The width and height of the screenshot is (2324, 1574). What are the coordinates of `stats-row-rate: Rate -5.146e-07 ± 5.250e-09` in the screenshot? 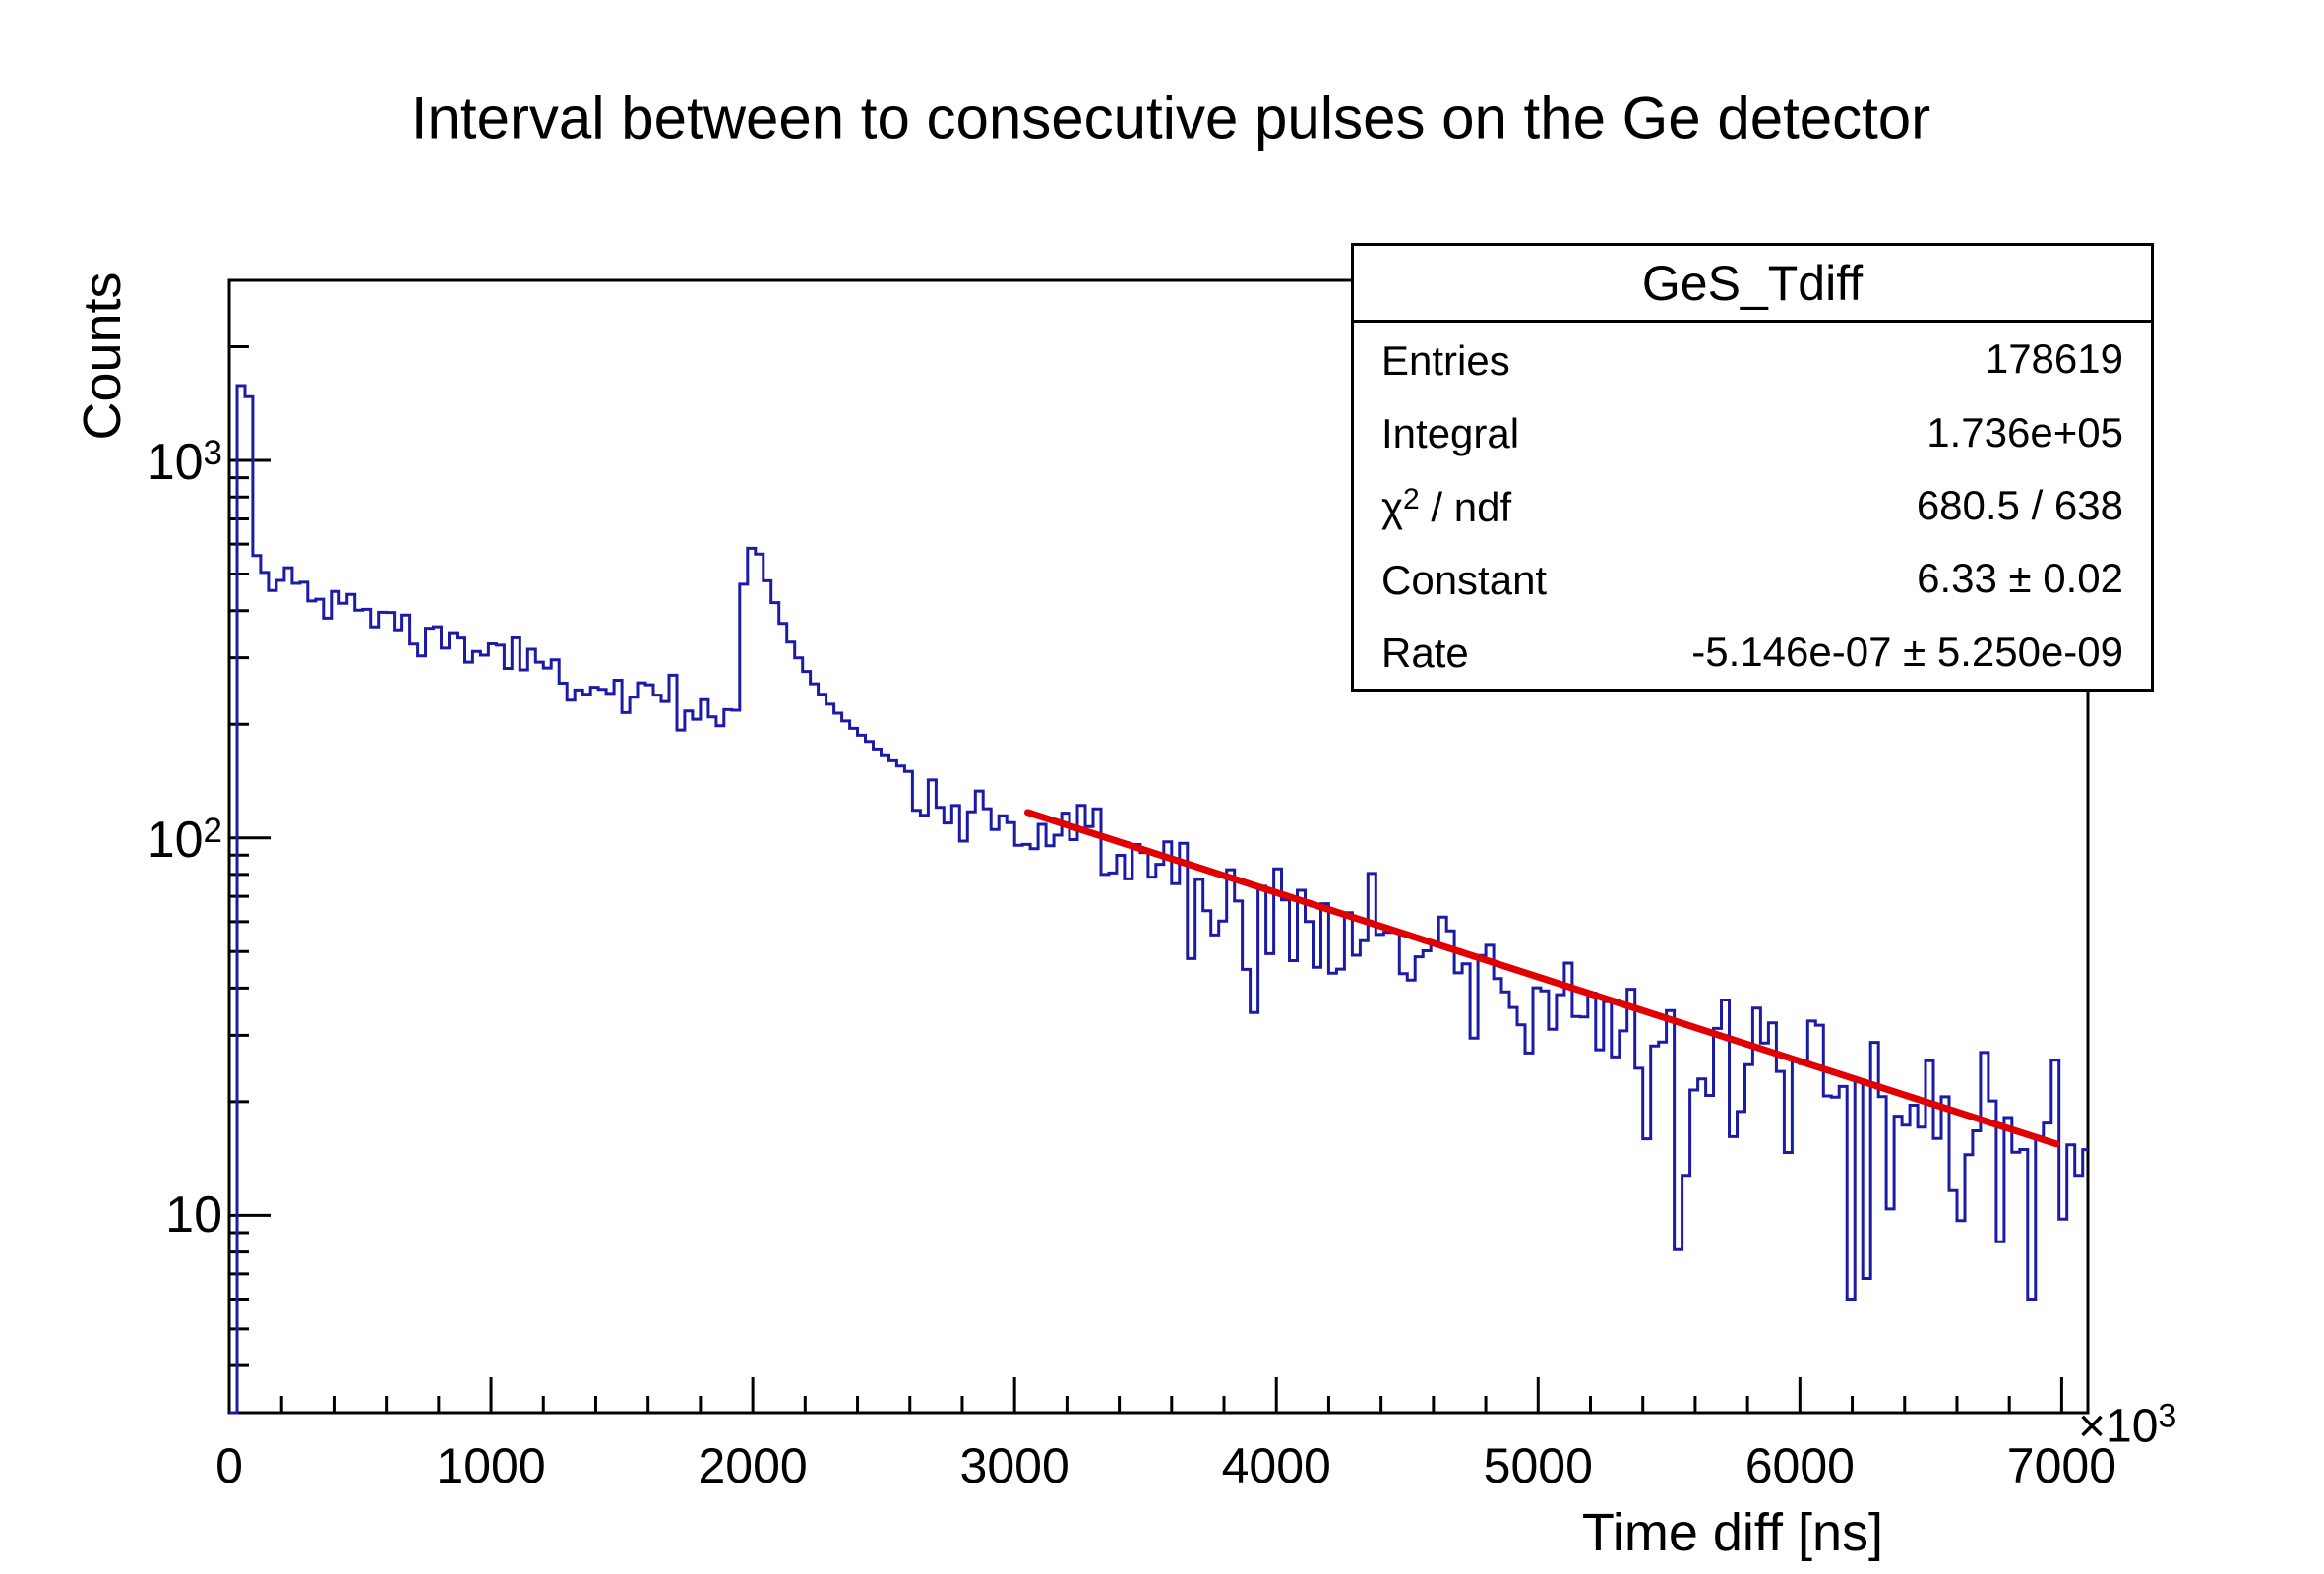 It's located at (1752, 652).